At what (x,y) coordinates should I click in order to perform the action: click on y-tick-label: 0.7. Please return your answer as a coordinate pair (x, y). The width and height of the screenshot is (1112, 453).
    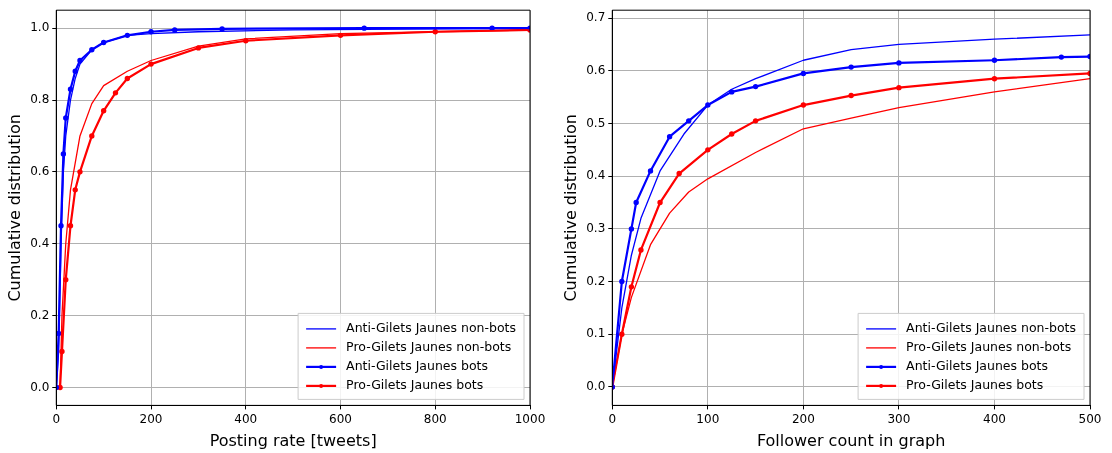
    Looking at the image, I should click on (596, 17).